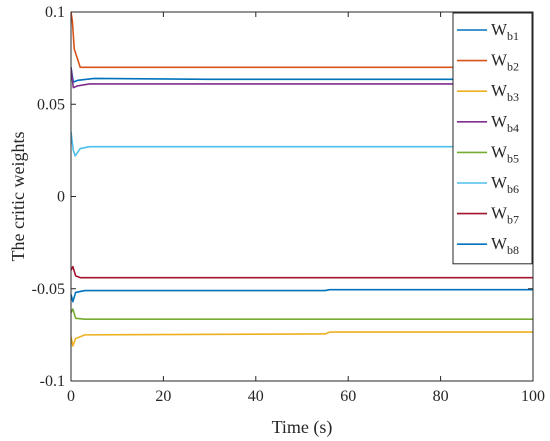  Describe the element at coordinates (505, 62) in the screenshot. I see `legend-entry-b2: Wb2` at that location.